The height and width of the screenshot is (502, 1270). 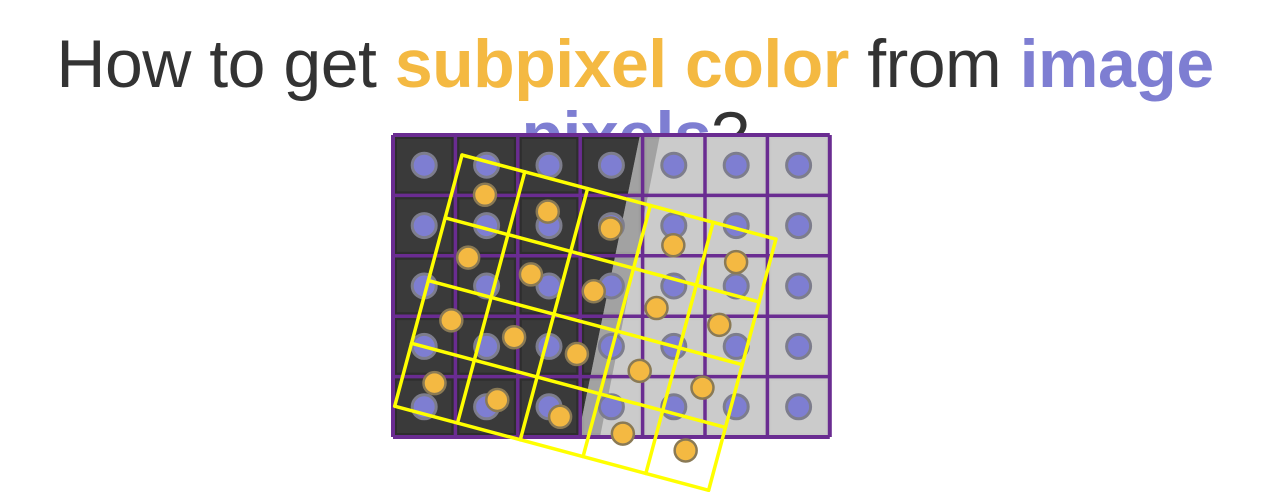 I want to click on image-dark-region, so click(x=516, y=286).